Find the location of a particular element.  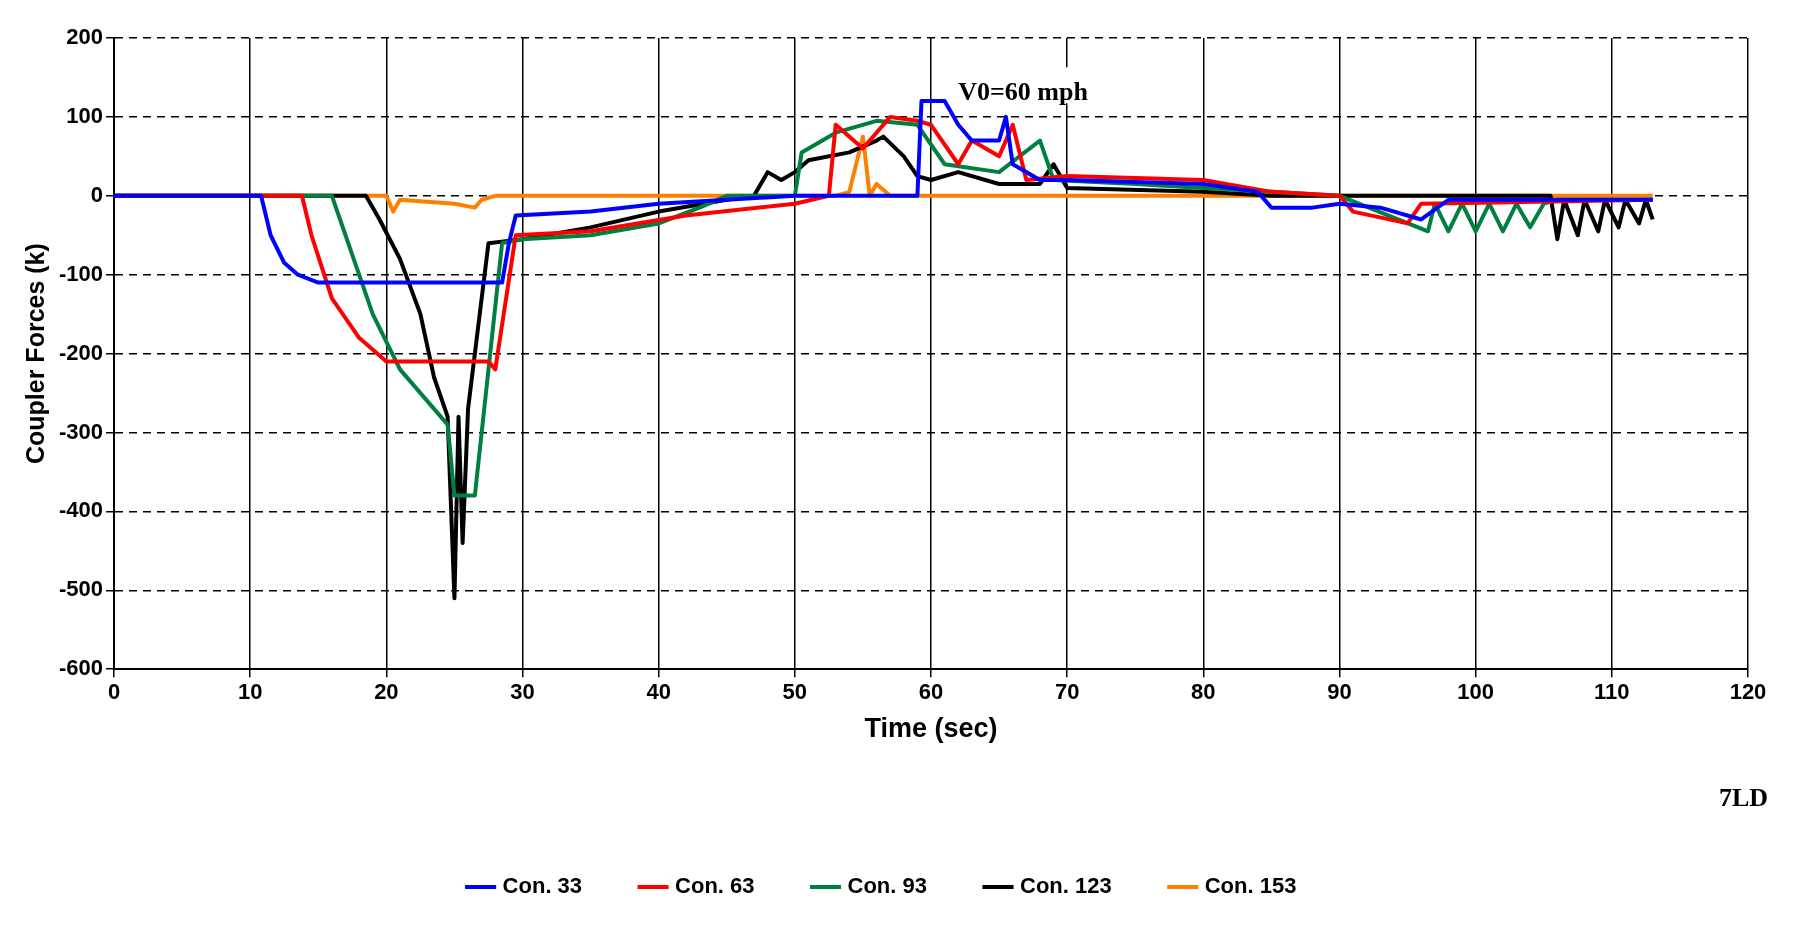

y-tick-label: 200 is located at coordinates (85, 37).